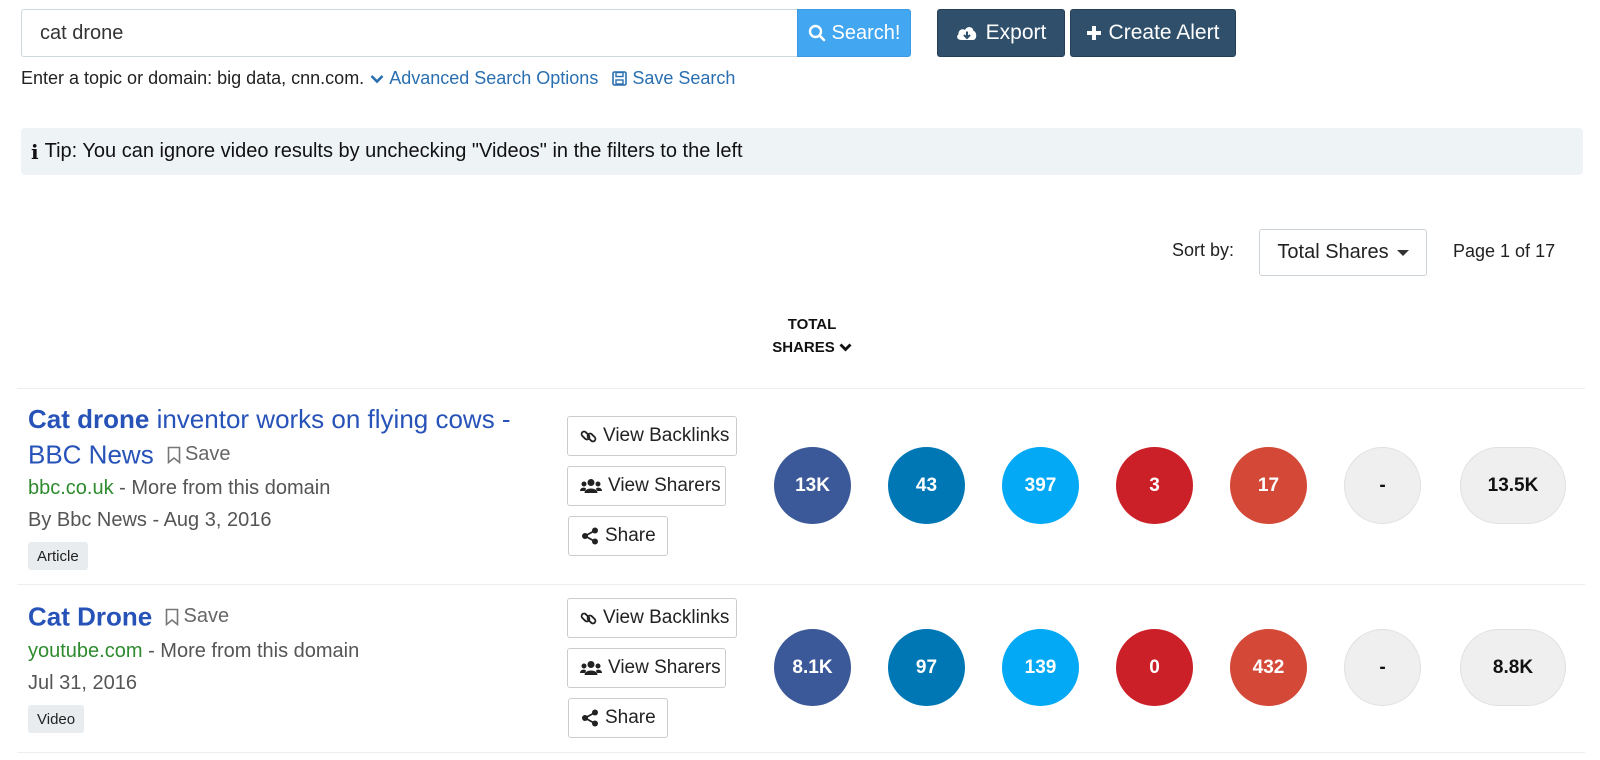 The width and height of the screenshot is (1600, 760). What do you see at coordinates (812, 324) in the screenshot?
I see `column-header-line1: TOTAL` at bounding box center [812, 324].